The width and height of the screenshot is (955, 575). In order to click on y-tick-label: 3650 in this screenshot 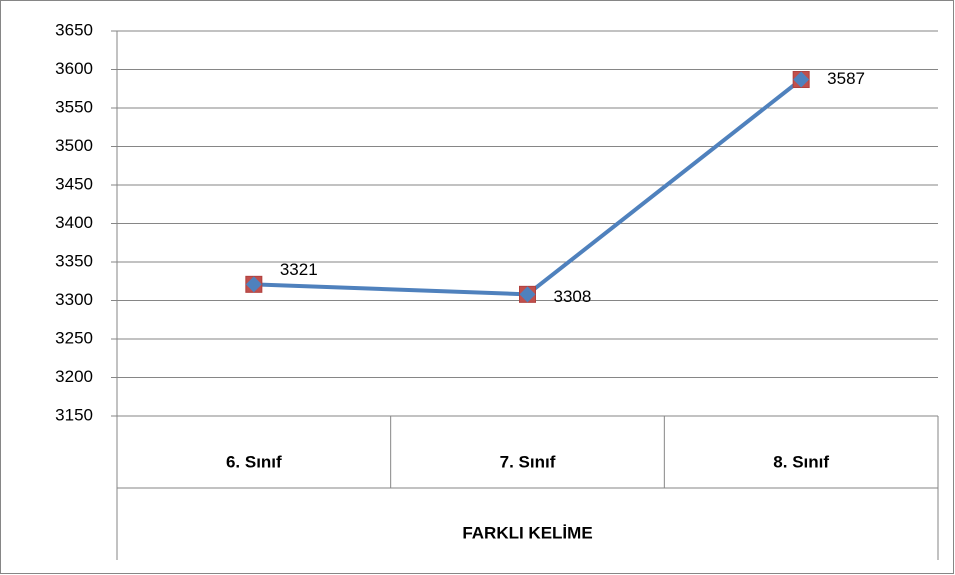, I will do `click(74, 29)`.